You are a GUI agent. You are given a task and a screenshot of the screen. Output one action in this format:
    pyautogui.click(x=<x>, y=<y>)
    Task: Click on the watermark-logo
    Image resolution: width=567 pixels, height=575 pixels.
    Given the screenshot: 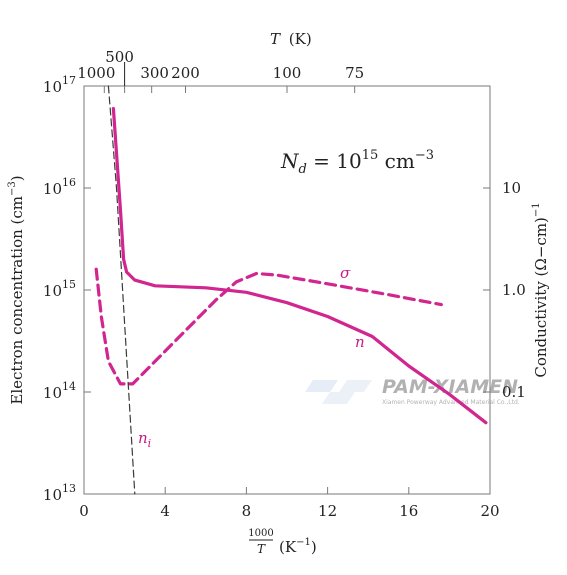 What is the action you would take?
    pyautogui.click(x=338, y=392)
    